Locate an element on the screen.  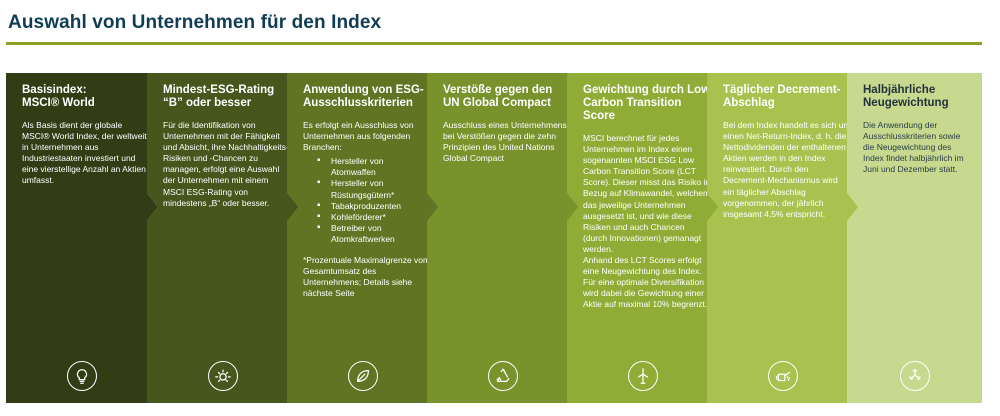
step-title: Mindest-ESG-Rating “B” oder besser is located at coordinates (219, 96).